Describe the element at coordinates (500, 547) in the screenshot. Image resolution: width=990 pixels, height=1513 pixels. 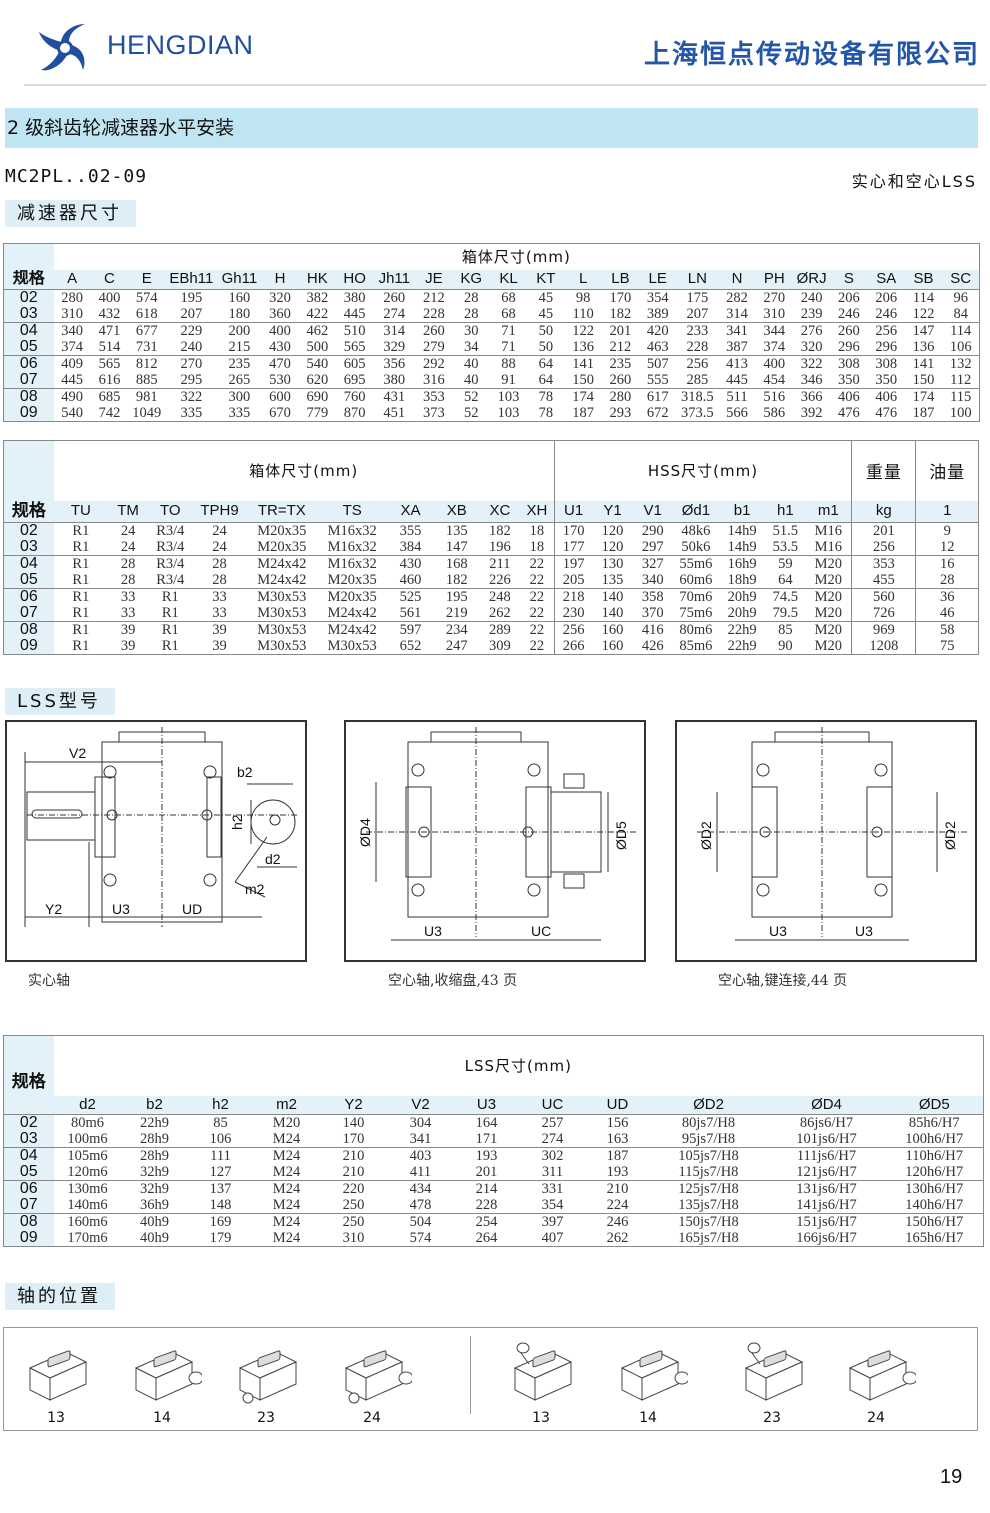
I see `value-cell: 196` at that location.